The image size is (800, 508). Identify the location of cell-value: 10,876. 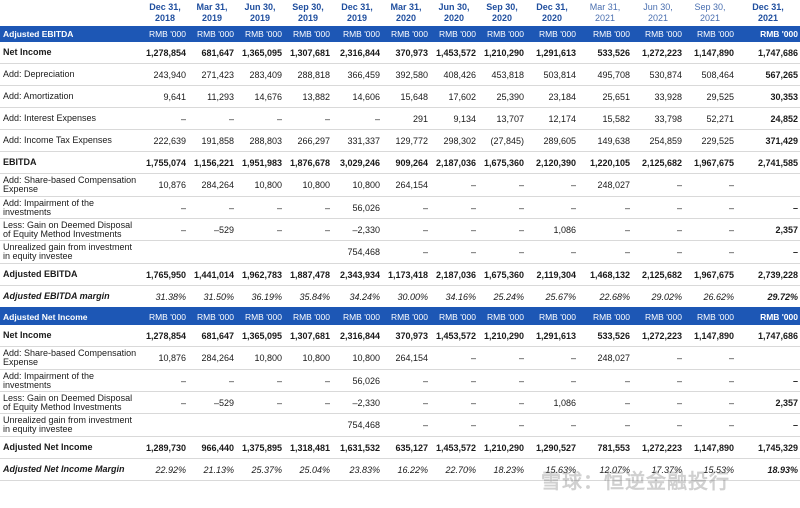
(165, 185).